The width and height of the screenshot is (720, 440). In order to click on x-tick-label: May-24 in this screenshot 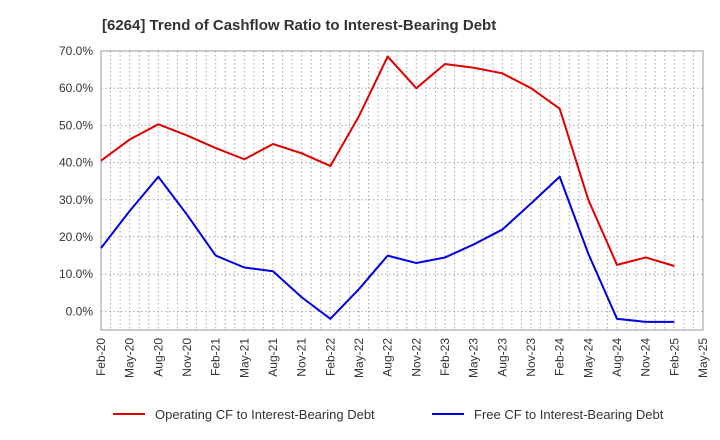, I will do `click(588, 358)`.